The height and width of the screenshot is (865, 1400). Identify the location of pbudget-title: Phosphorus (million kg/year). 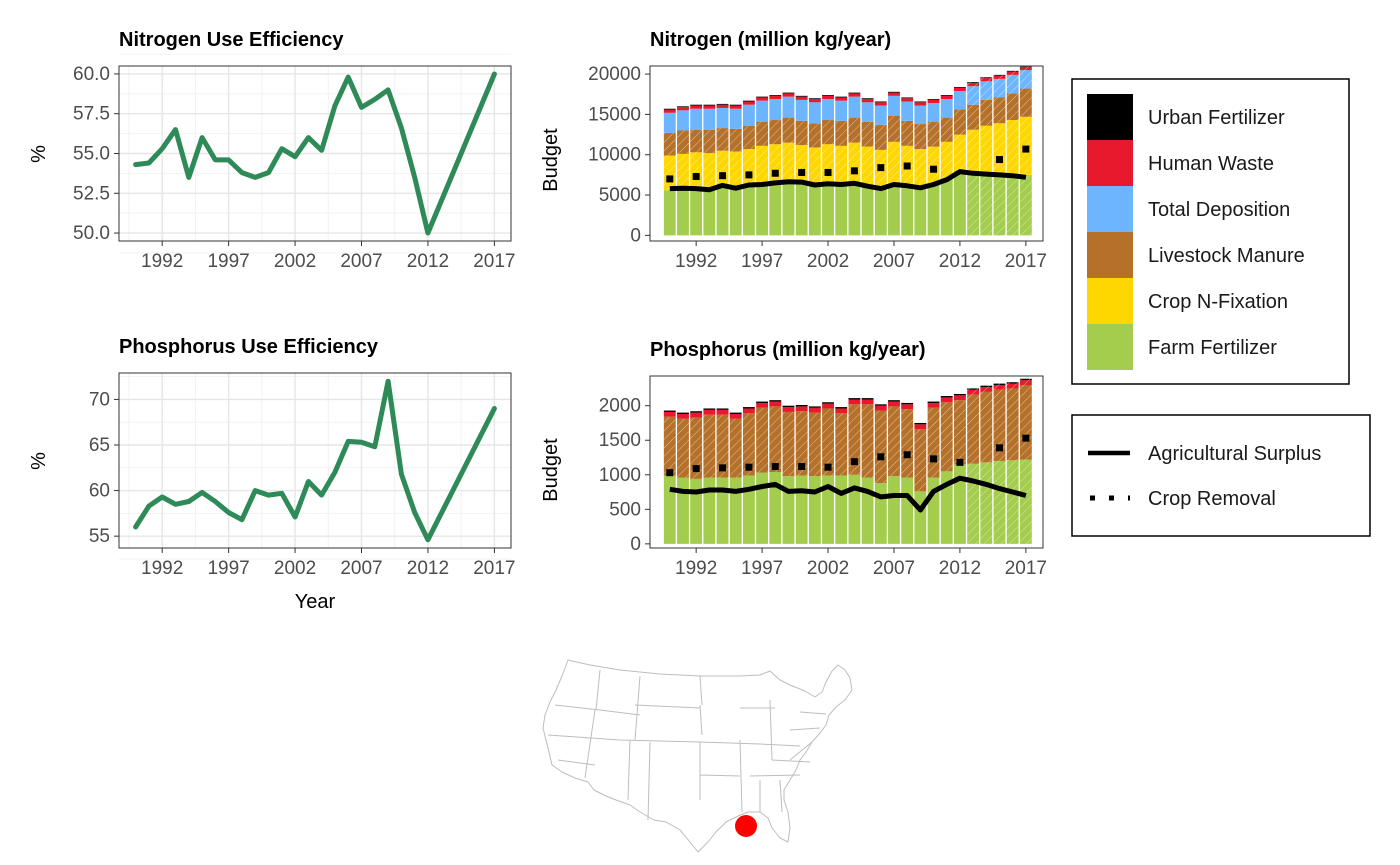
(788, 350).